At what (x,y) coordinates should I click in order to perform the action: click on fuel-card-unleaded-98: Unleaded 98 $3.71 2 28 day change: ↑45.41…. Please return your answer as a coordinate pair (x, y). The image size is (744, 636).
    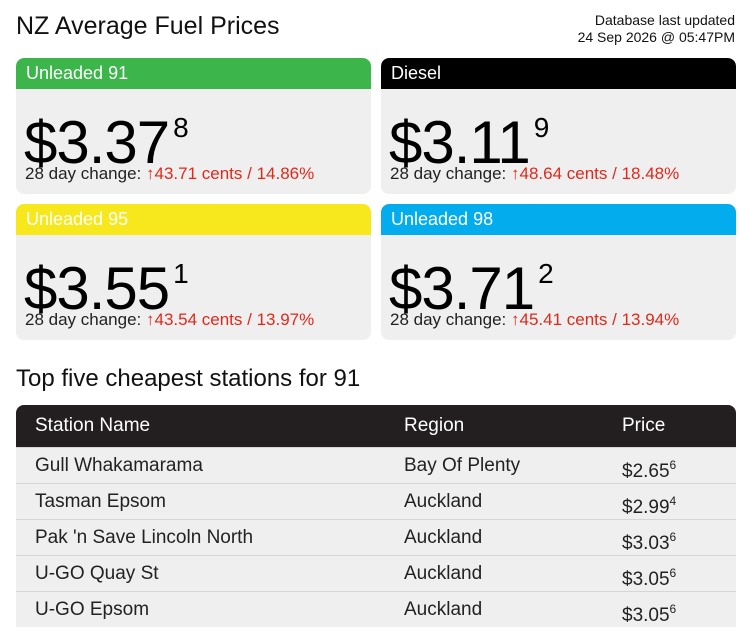
    Looking at the image, I should click on (558, 272).